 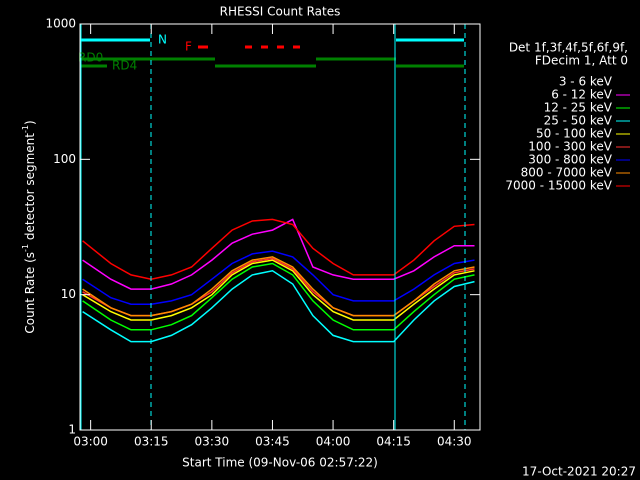 What do you see at coordinates (188, 47) in the screenshot?
I see `annotation: F` at bounding box center [188, 47].